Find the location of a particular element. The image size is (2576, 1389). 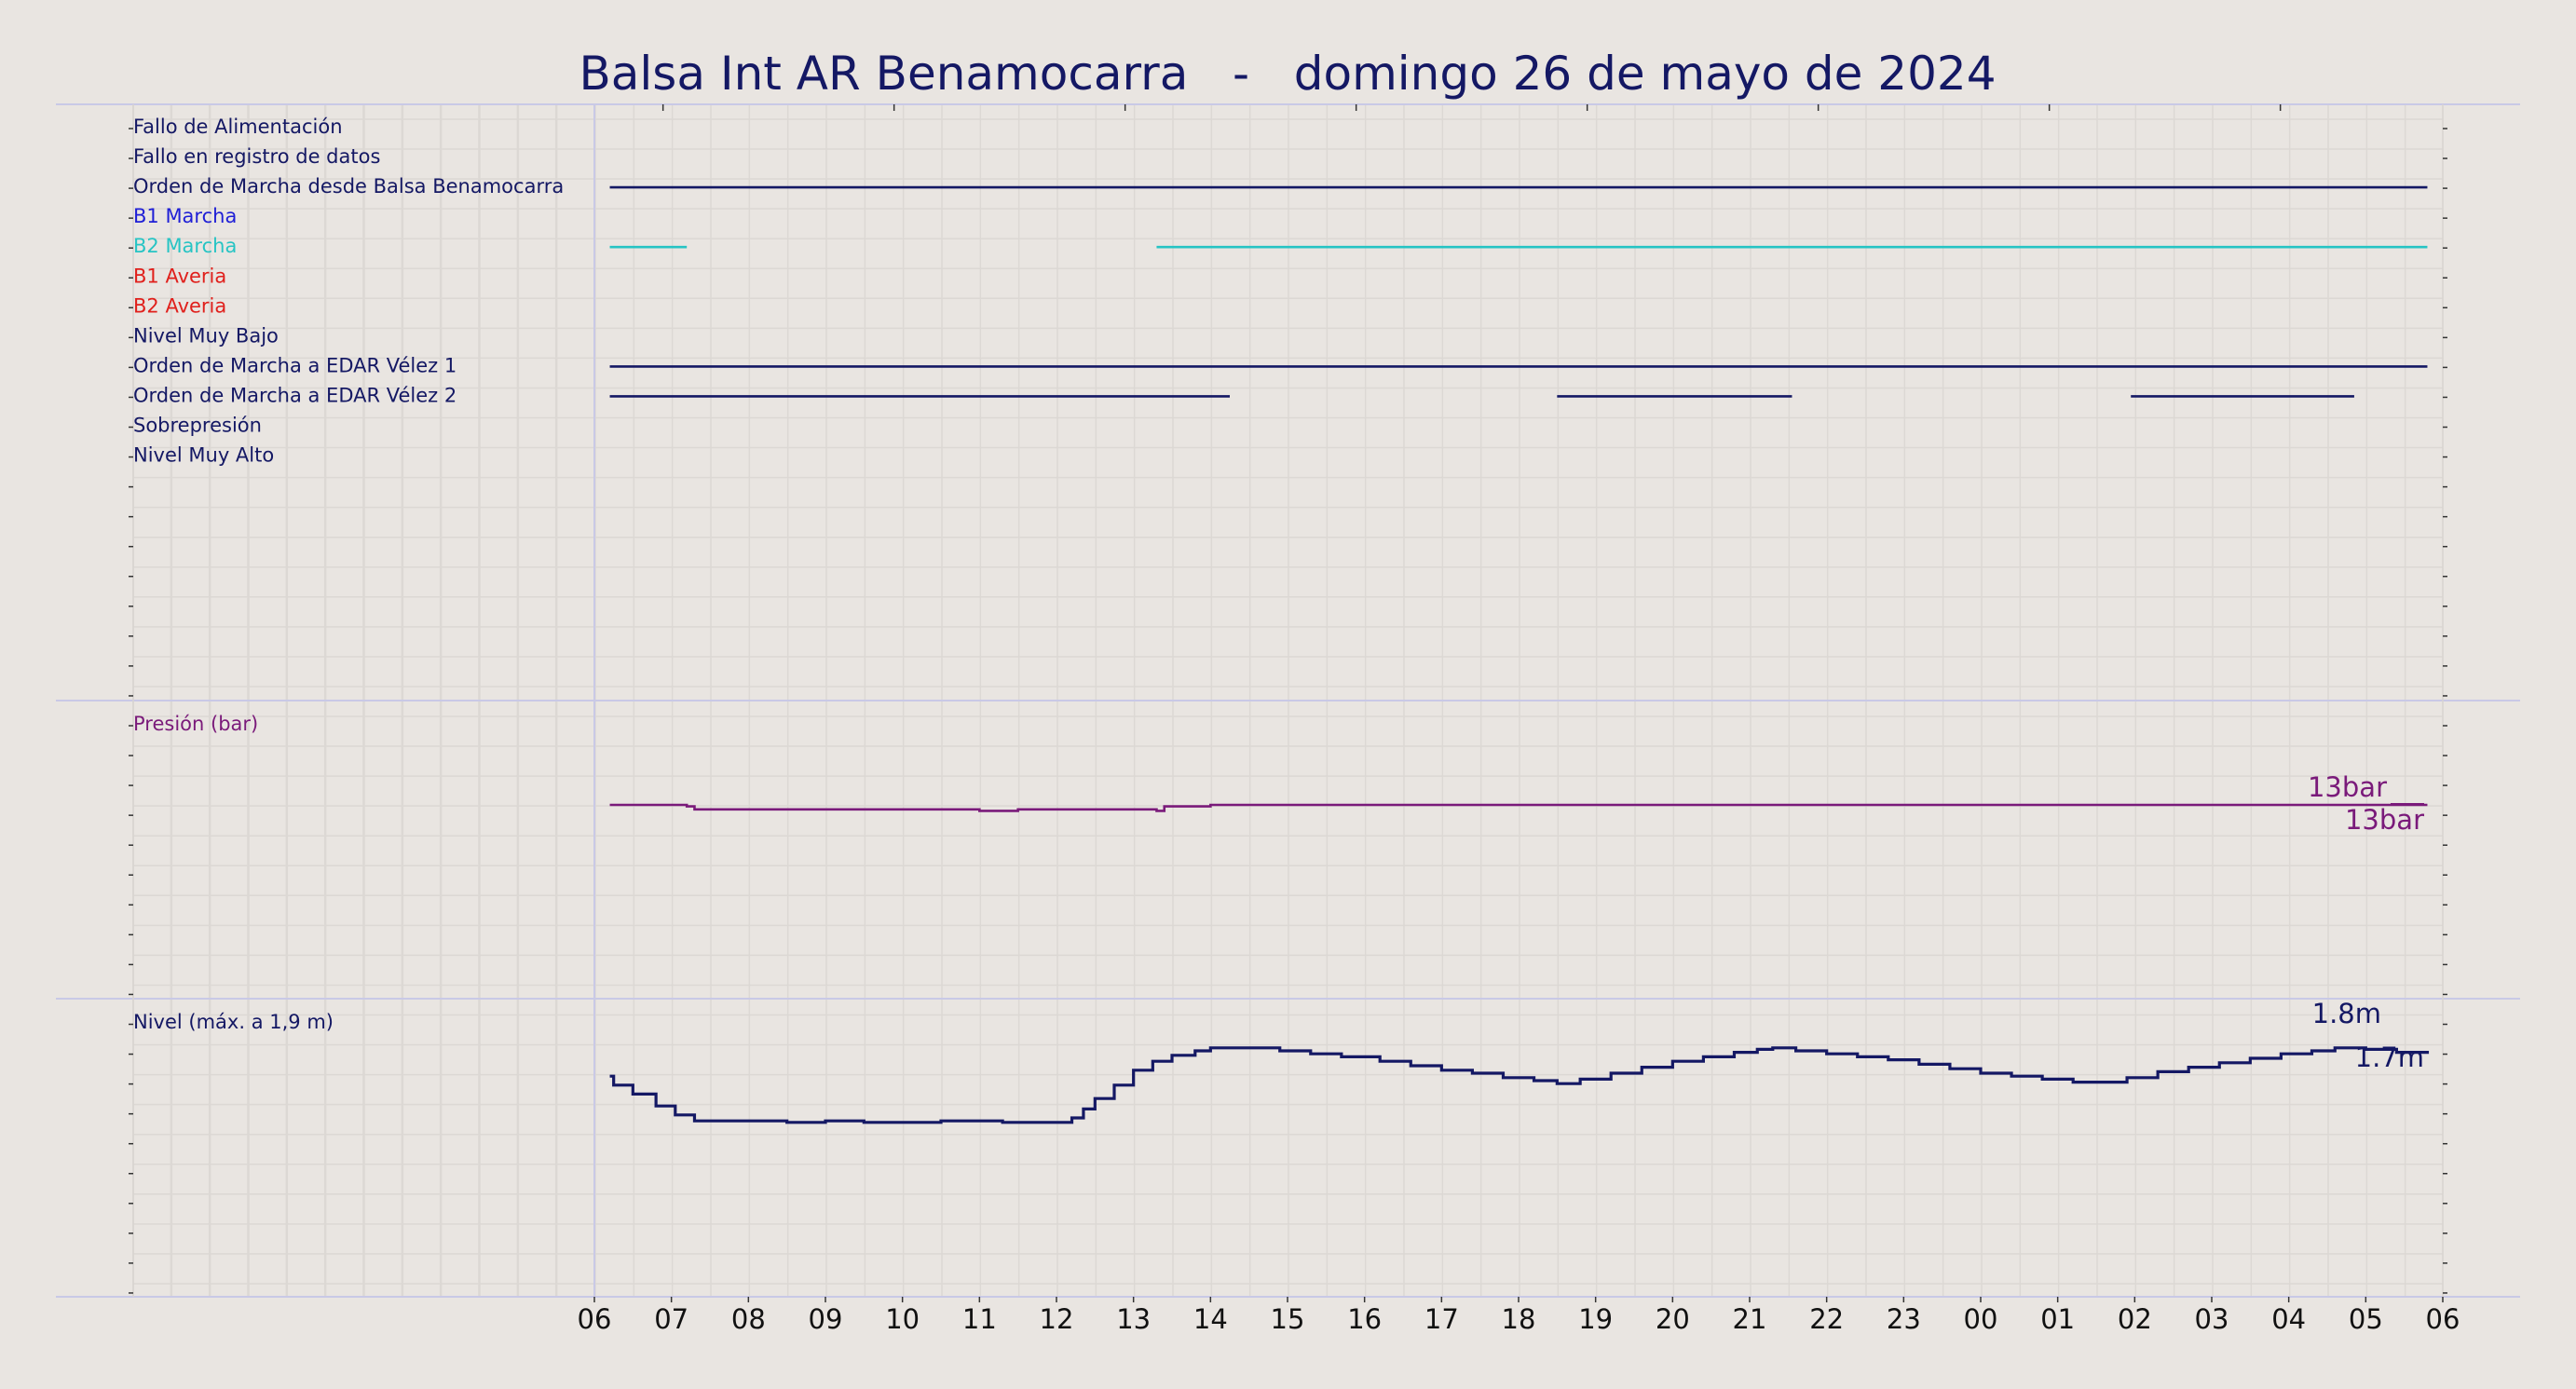

x-tick-label: 07 is located at coordinates (671, 1319).